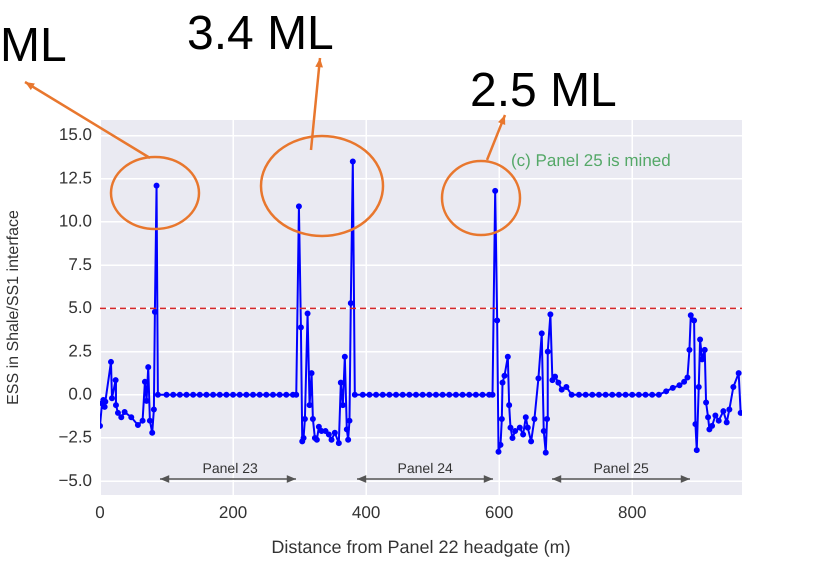  Describe the element at coordinates (75, 221) in the screenshot. I see `y-tick-label: 10.0` at that location.